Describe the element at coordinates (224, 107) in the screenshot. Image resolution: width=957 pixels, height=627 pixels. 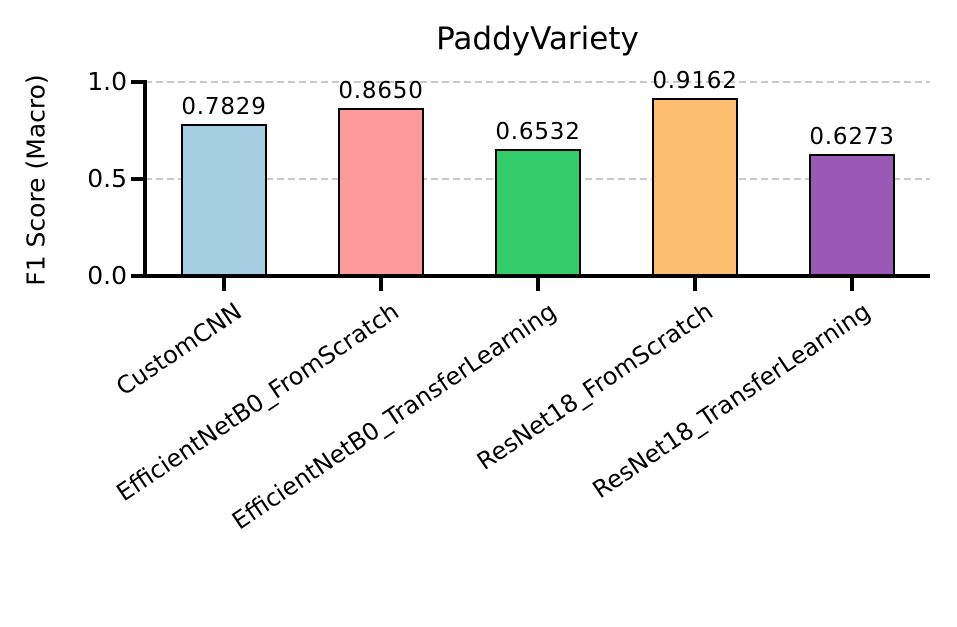
I see `bar-value-label: 0.7829` at that location.